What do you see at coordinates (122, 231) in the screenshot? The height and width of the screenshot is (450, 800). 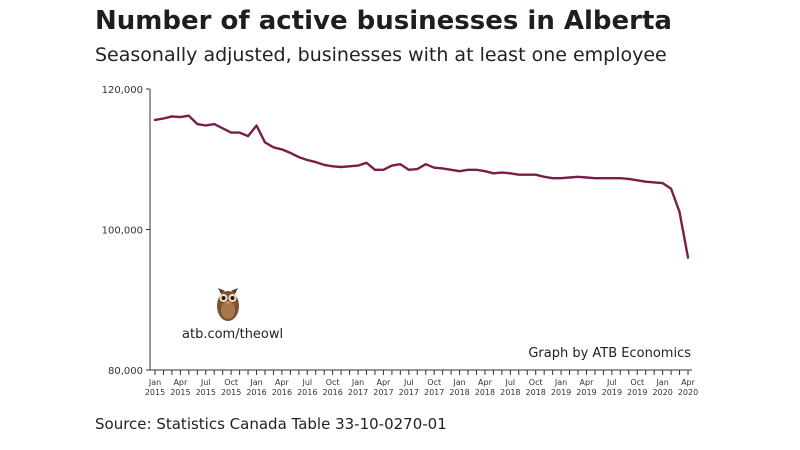 I see `y-tick-label: 100,000` at bounding box center [122, 231].